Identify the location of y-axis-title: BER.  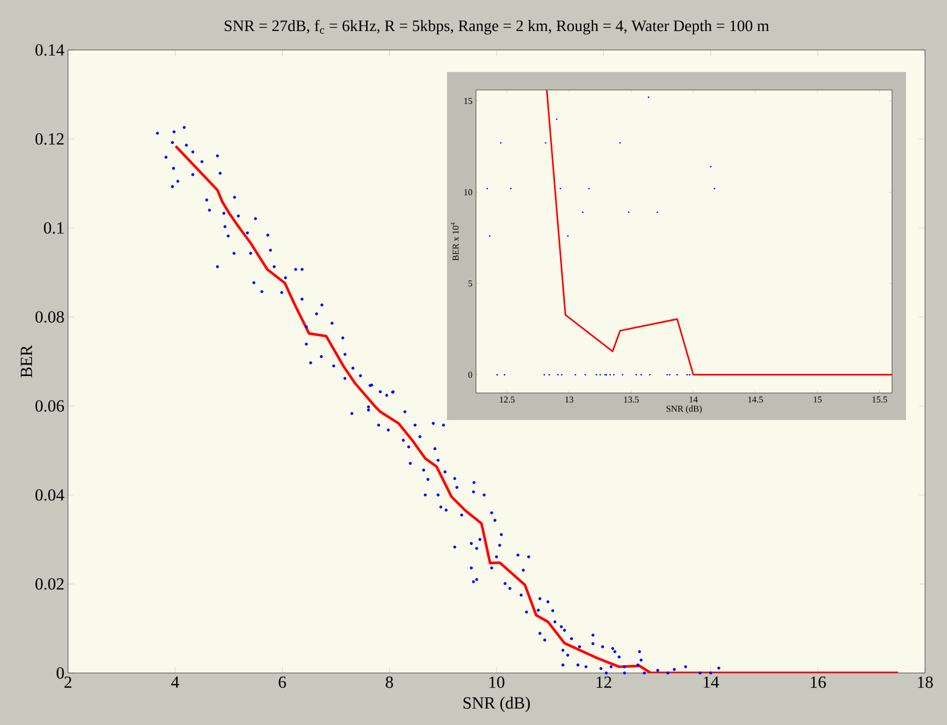
(26, 361).